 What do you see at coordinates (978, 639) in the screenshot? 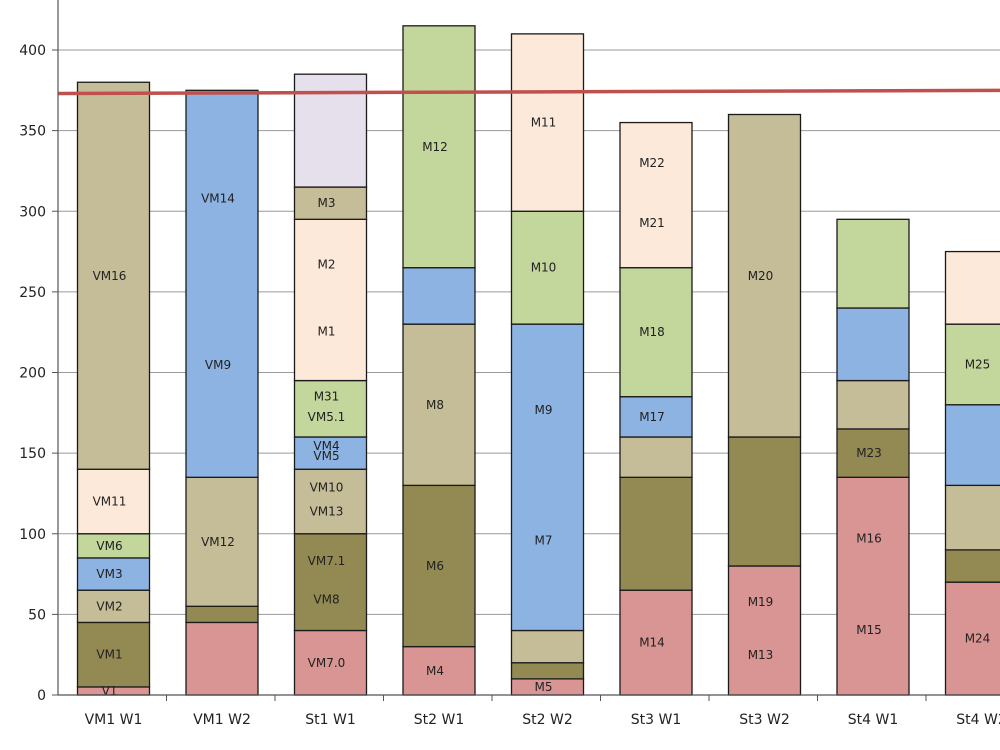
I see `bar-segment-label: M24` at bounding box center [978, 639].